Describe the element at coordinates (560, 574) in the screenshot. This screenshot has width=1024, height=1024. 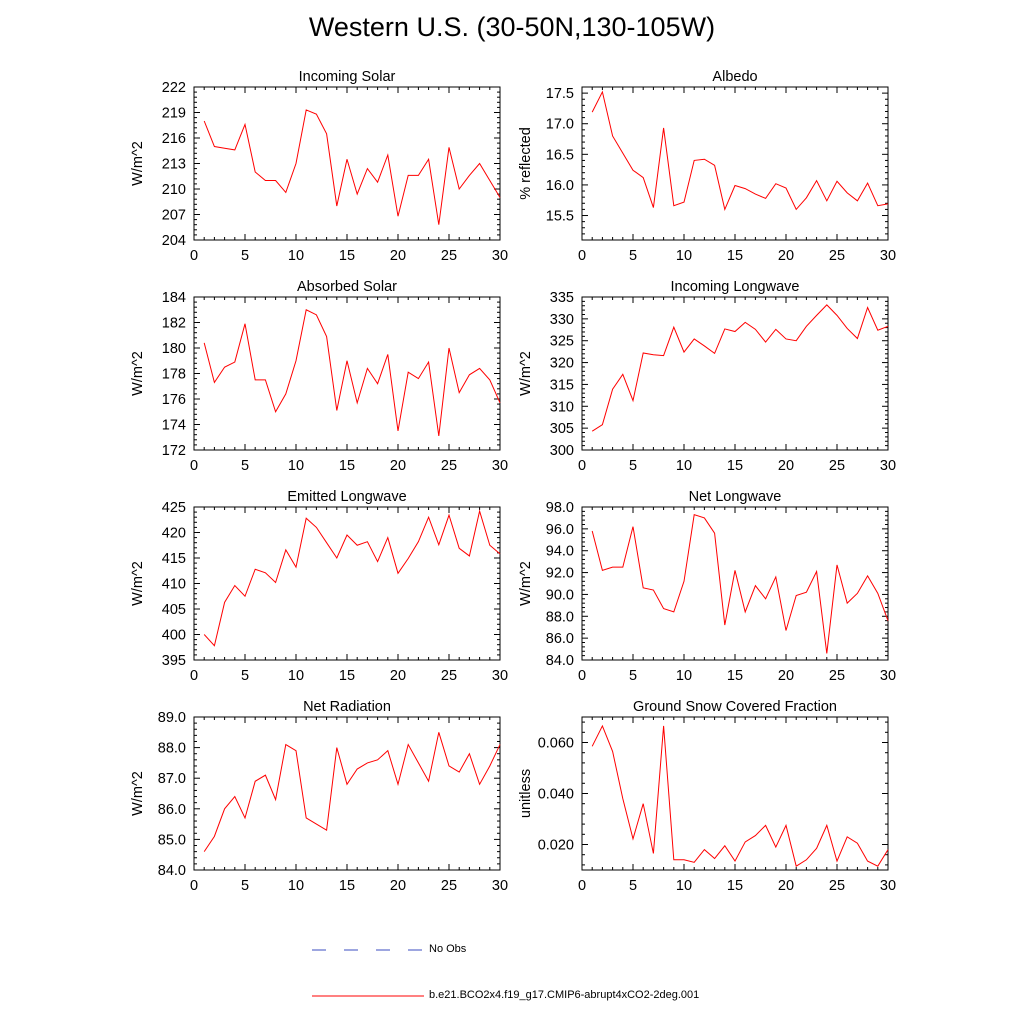
I see `panel-6-ytick-label: 92.0` at that location.